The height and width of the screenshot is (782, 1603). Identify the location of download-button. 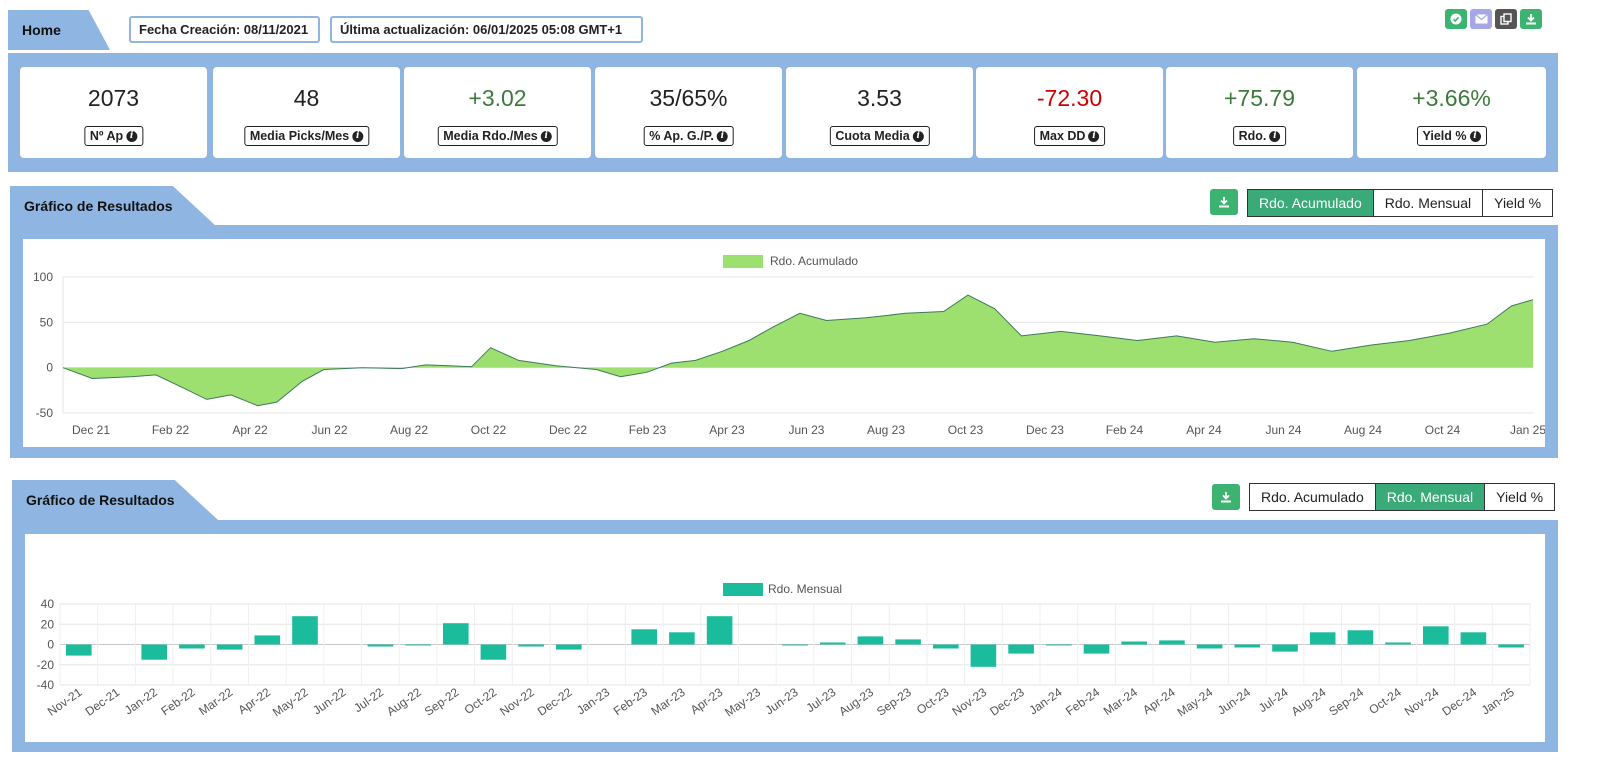
(1531, 19).